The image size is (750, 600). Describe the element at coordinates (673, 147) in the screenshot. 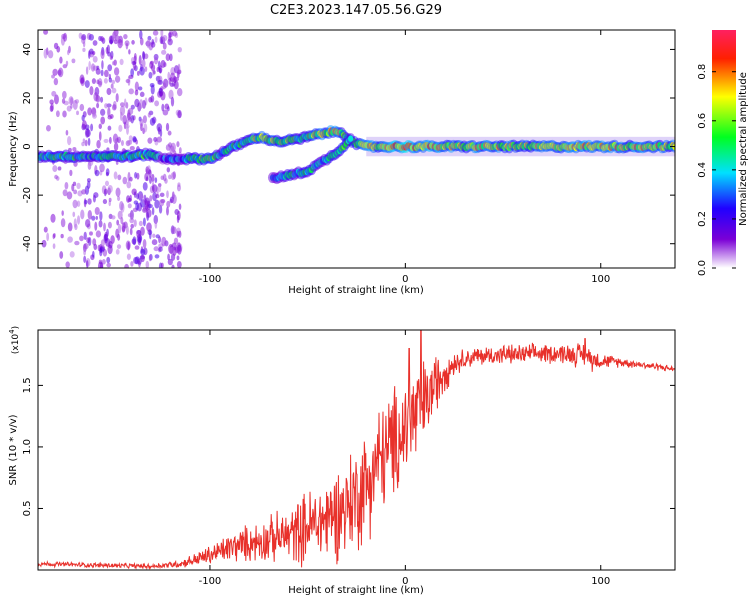

I see `spectrogram-track-point` at that location.